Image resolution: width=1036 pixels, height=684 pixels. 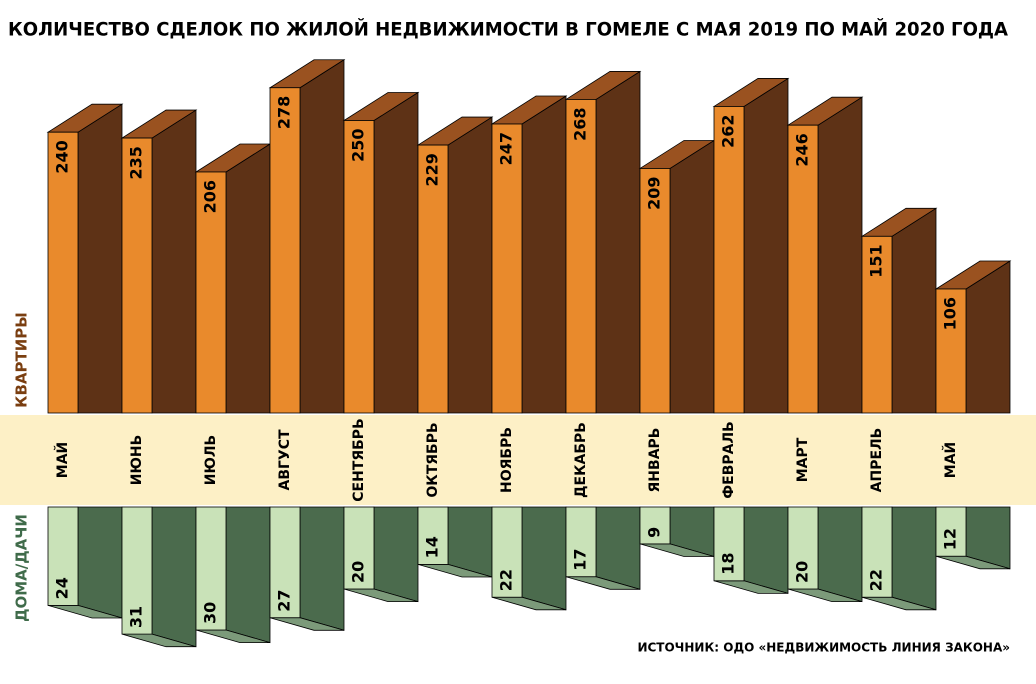 I want to click on value-label: 250, so click(x=358, y=145).